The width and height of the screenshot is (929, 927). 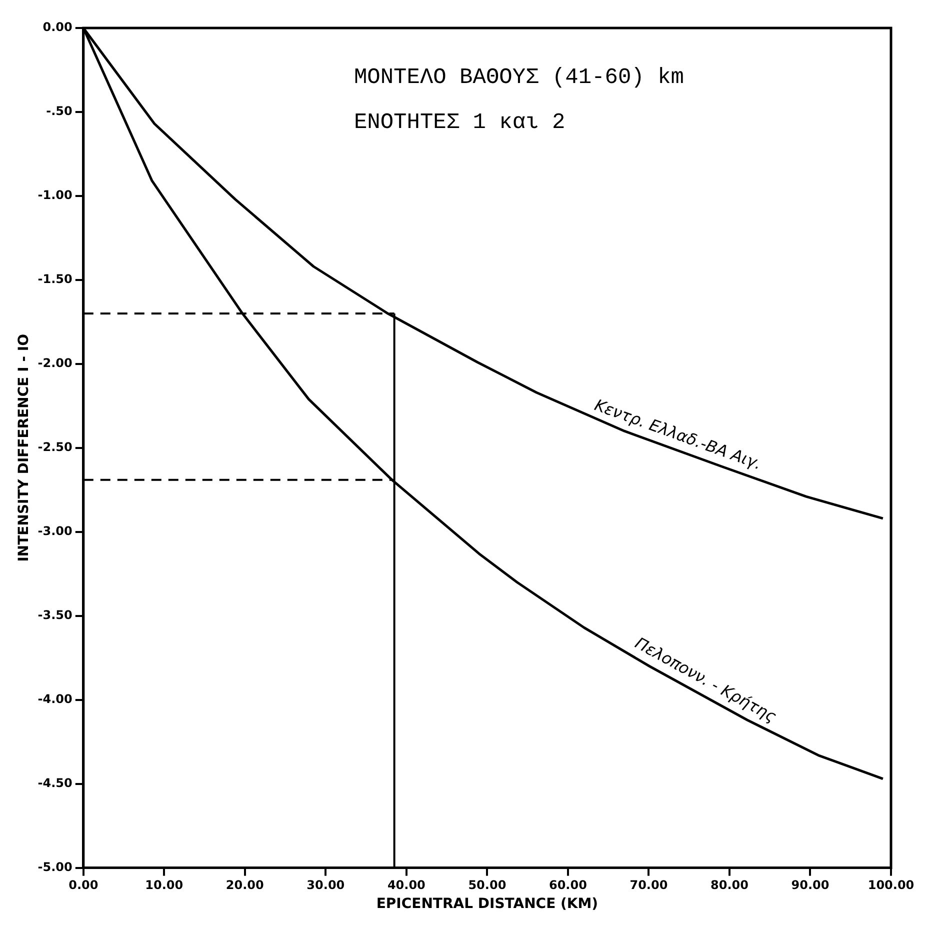 What do you see at coordinates (519, 77) in the screenshot?
I see `text: ΜΟΝΤΕΛΟ ΒΑΘΟΥΣ (41-60) km` at bounding box center [519, 77].